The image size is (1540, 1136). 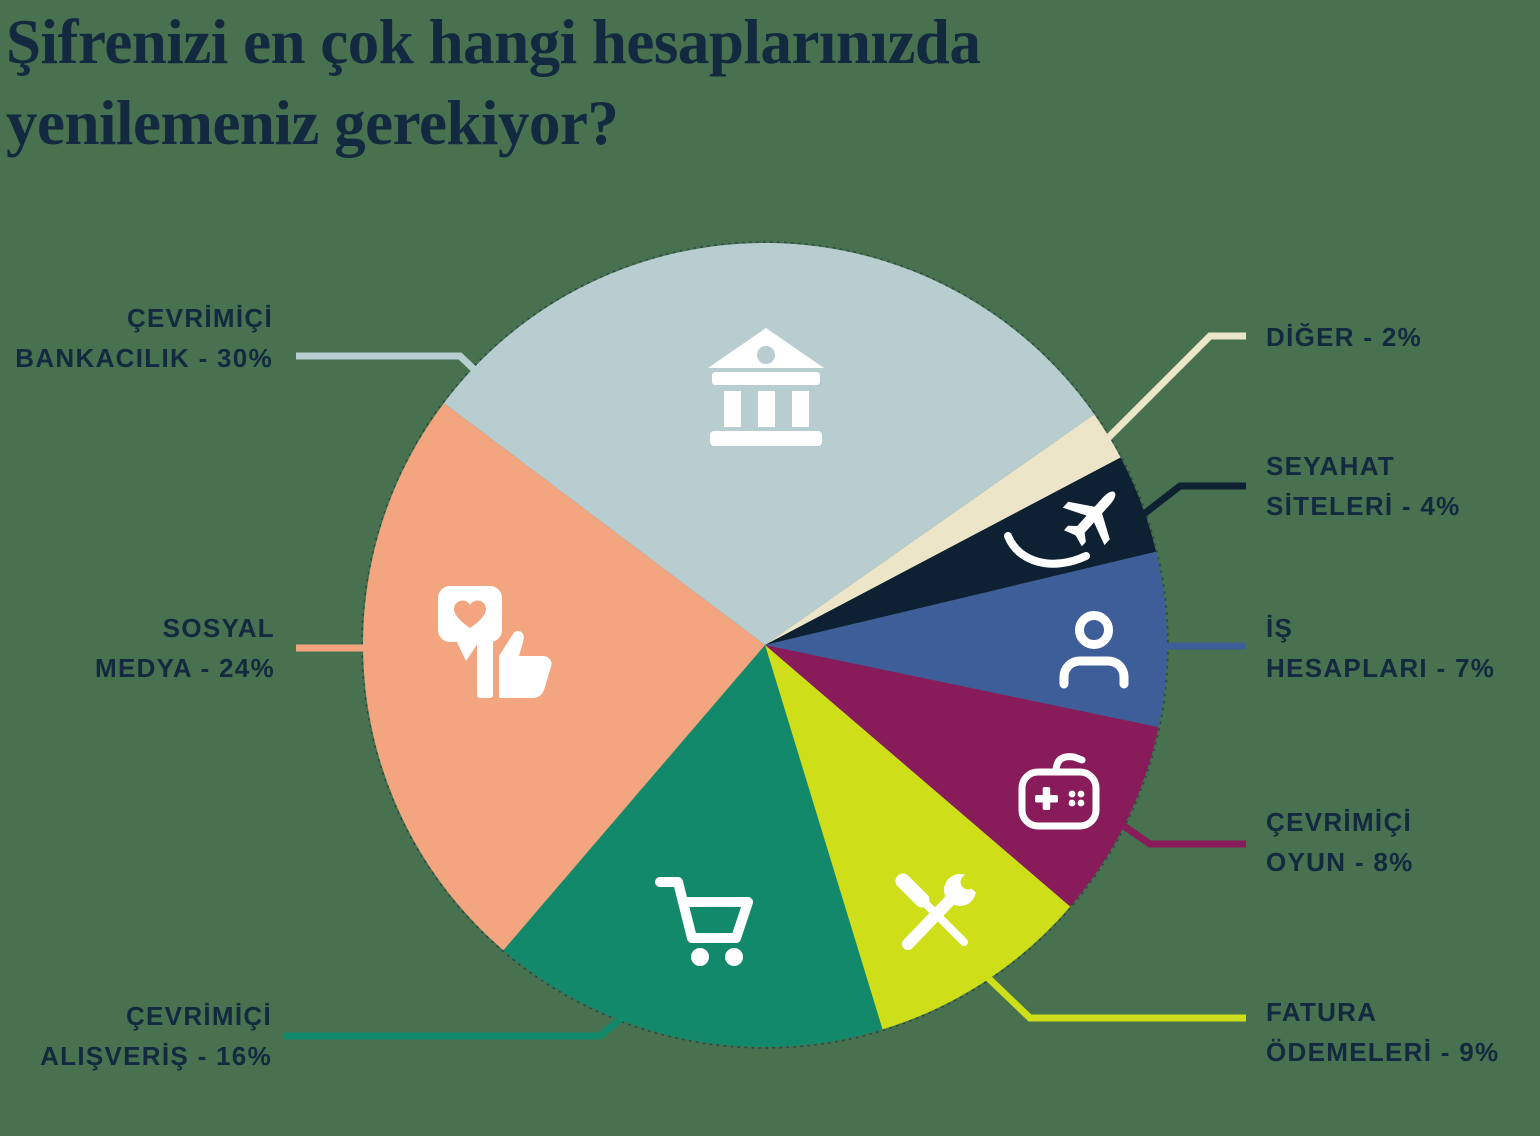 I want to click on pie-slice-diger, so click(x=943, y=529).